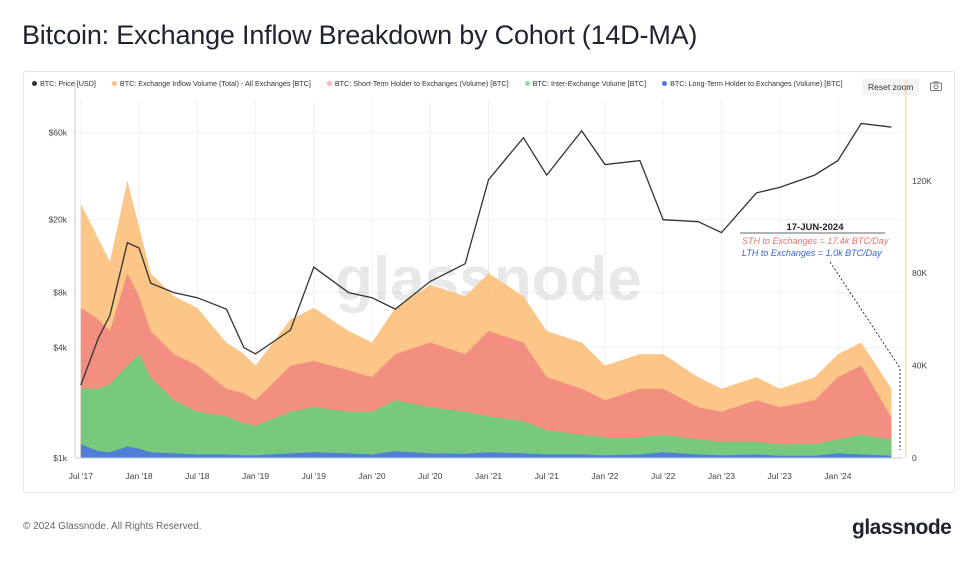 This screenshot has height=561, width=974. I want to click on annotation-lth: LTH to Exchanges = 1.0k BTC/Day, so click(812, 253).